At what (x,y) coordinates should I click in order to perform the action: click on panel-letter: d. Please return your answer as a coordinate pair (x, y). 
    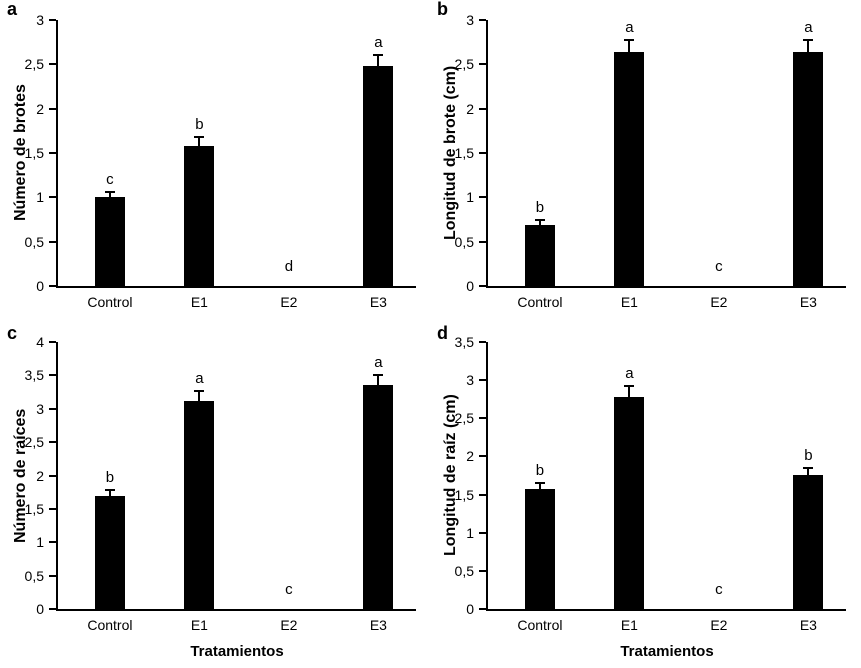
    Looking at the image, I should click on (442, 333).